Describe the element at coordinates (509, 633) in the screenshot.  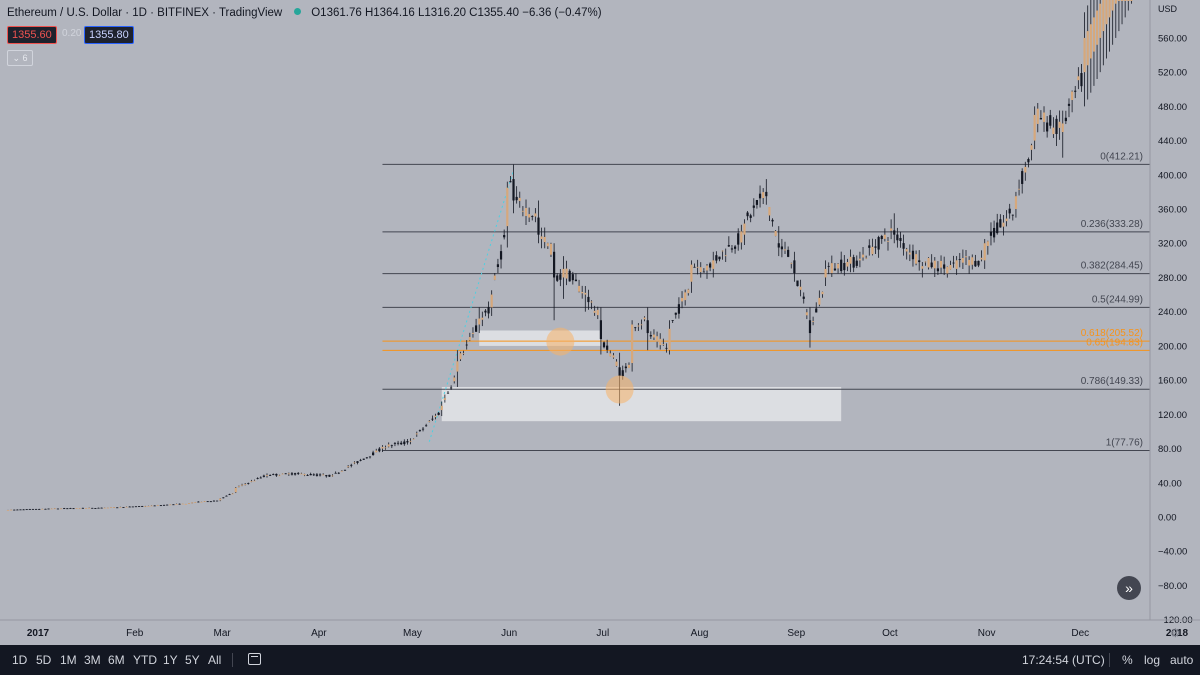
I see `time-tick-label: Jun` at that location.